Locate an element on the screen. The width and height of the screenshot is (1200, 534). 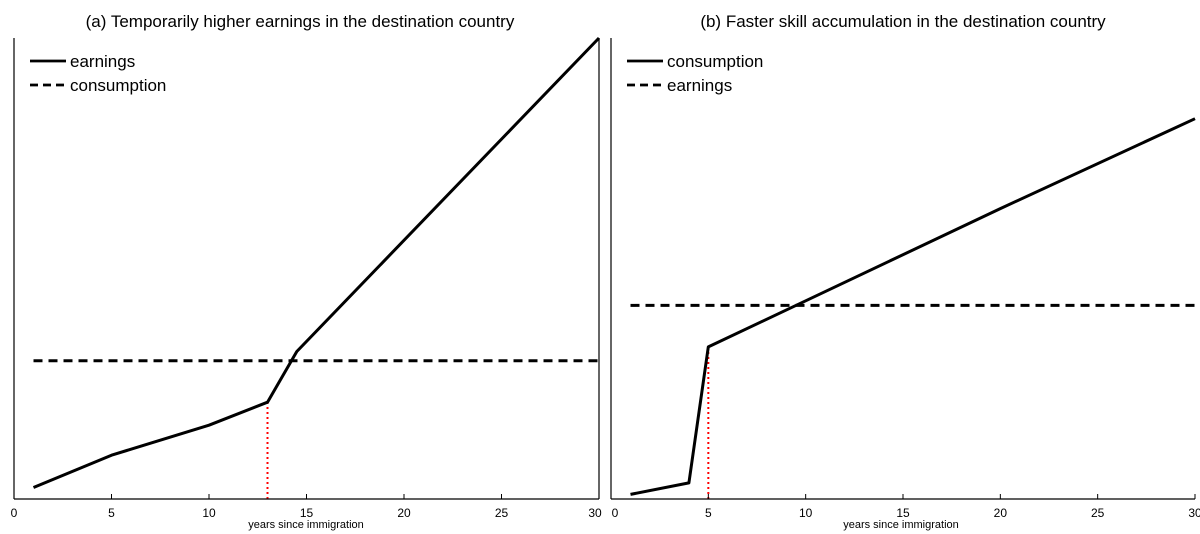
panel-a-legend-label-earnings: earnings is located at coordinates (102, 61).